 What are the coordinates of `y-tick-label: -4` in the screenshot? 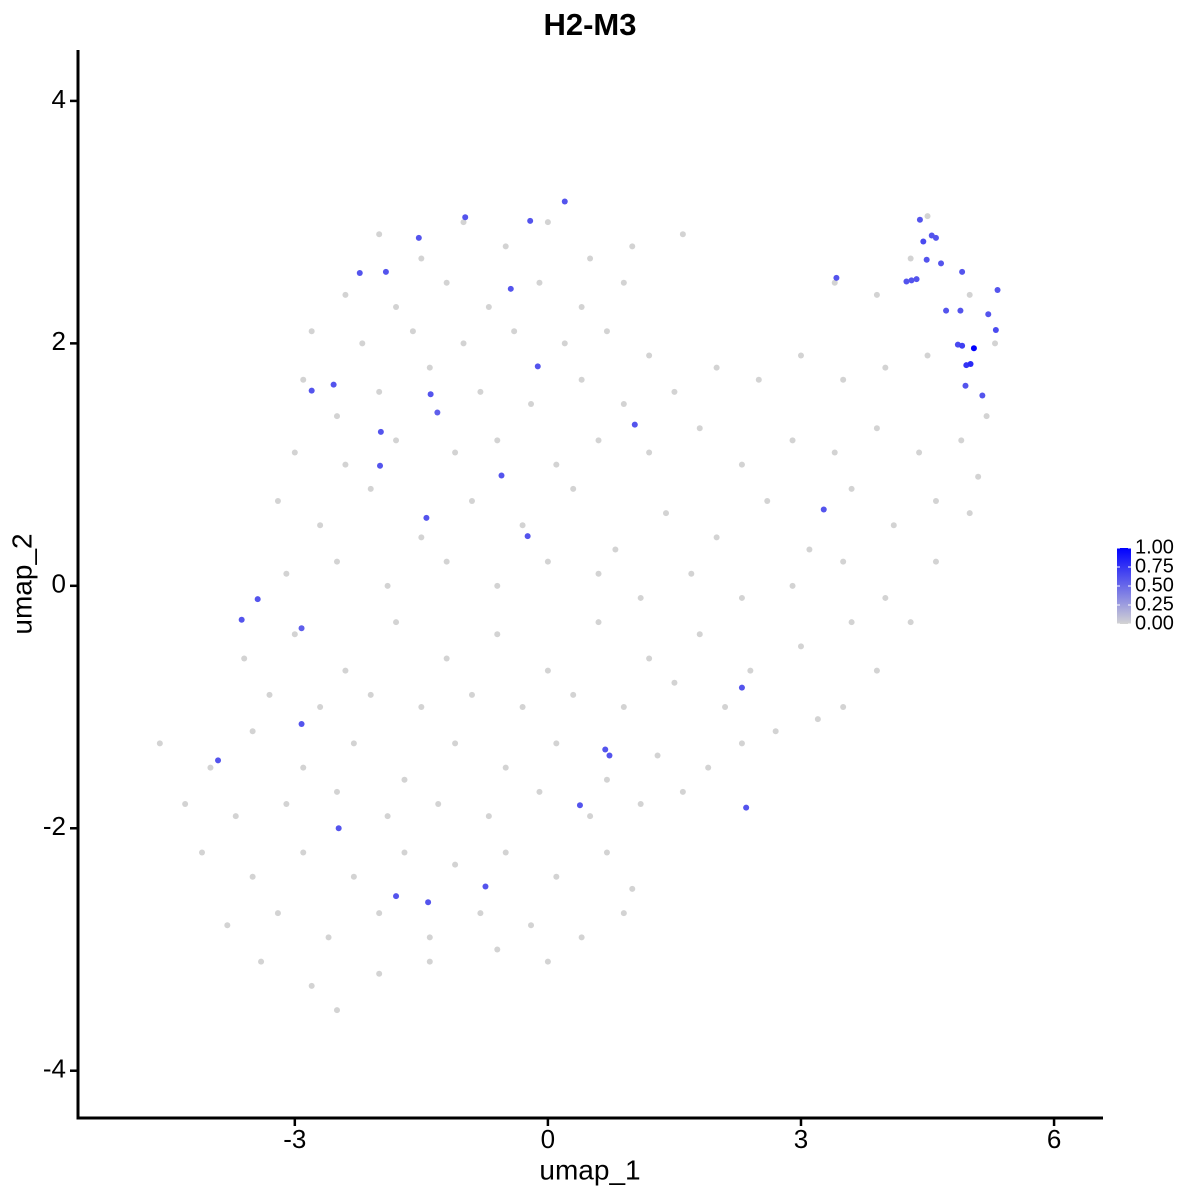 It's located at (54, 1069).